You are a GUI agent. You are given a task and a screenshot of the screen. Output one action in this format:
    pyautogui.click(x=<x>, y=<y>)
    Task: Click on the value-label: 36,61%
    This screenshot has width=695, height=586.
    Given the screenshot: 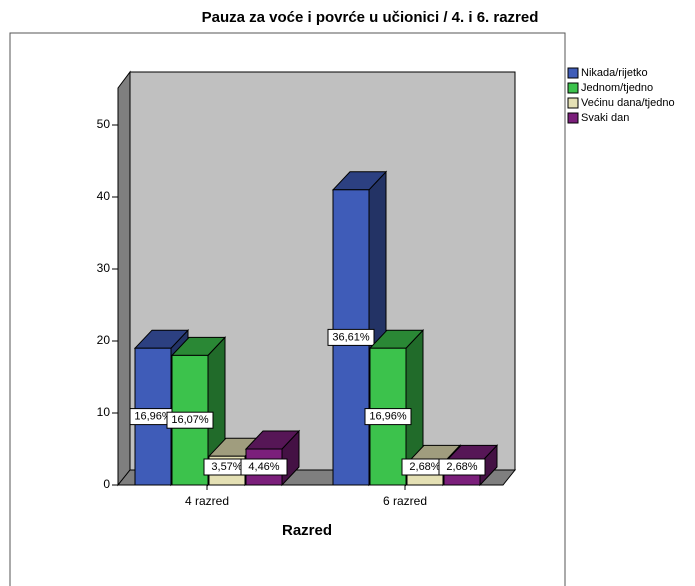 What is the action you would take?
    pyautogui.click(x=351, y=337)
    